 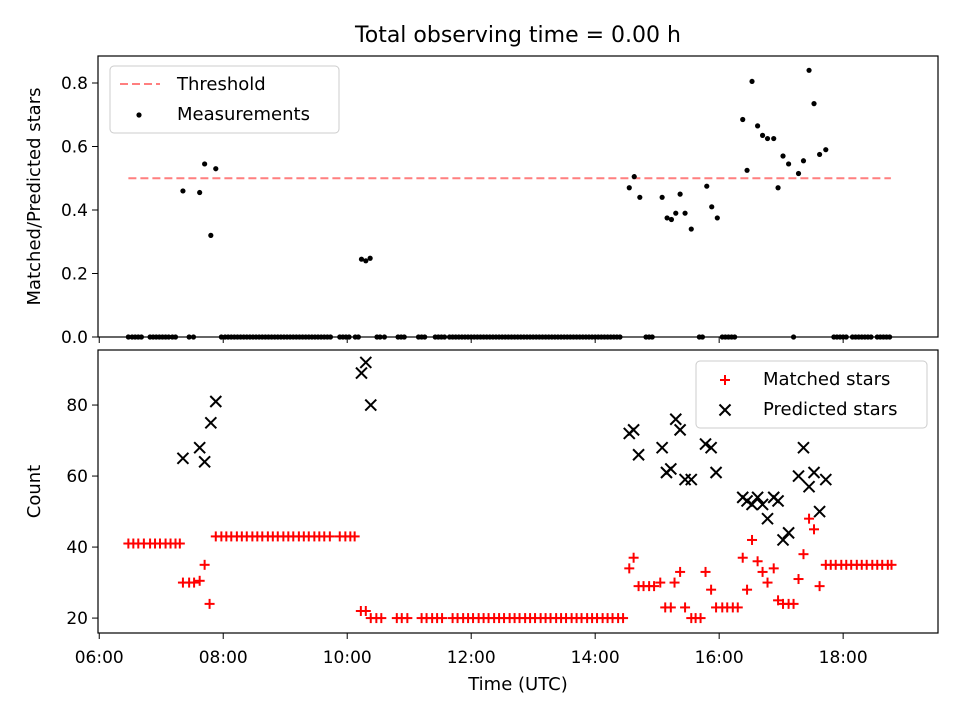 I want to click on legend-predicted-label: Predicted stars, so click(x=830, y=409).